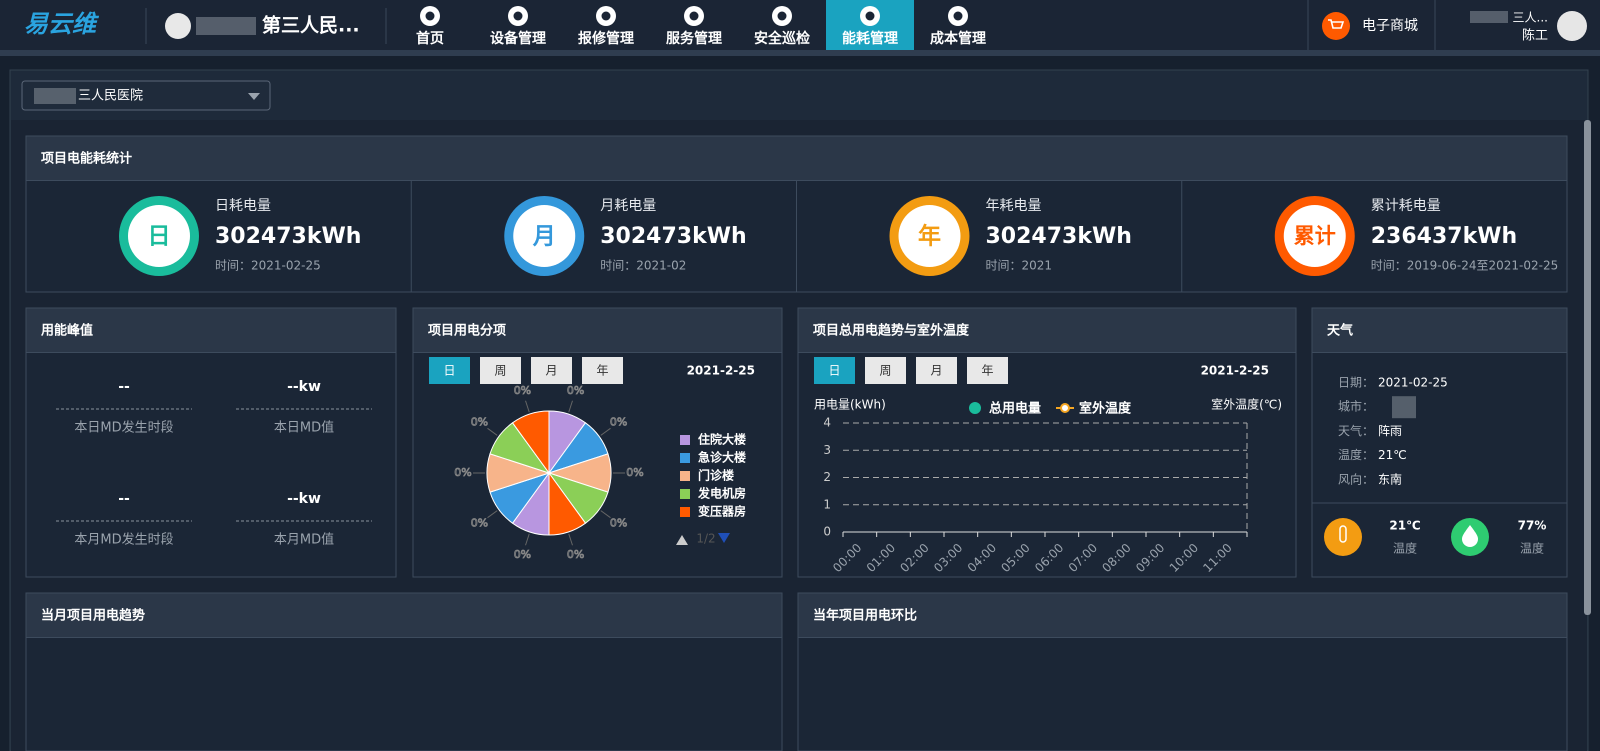  I want to click on dropdown-arrow, so click(254, 96).